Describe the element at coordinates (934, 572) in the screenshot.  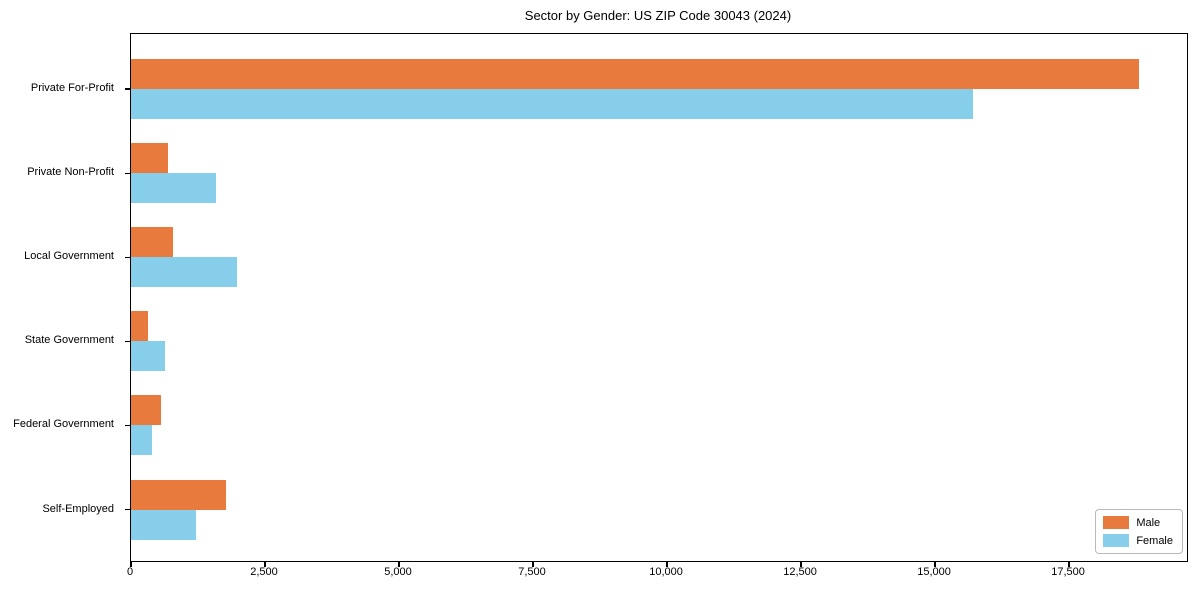
I see `x-tick-label-15000: 15,000` at that location.